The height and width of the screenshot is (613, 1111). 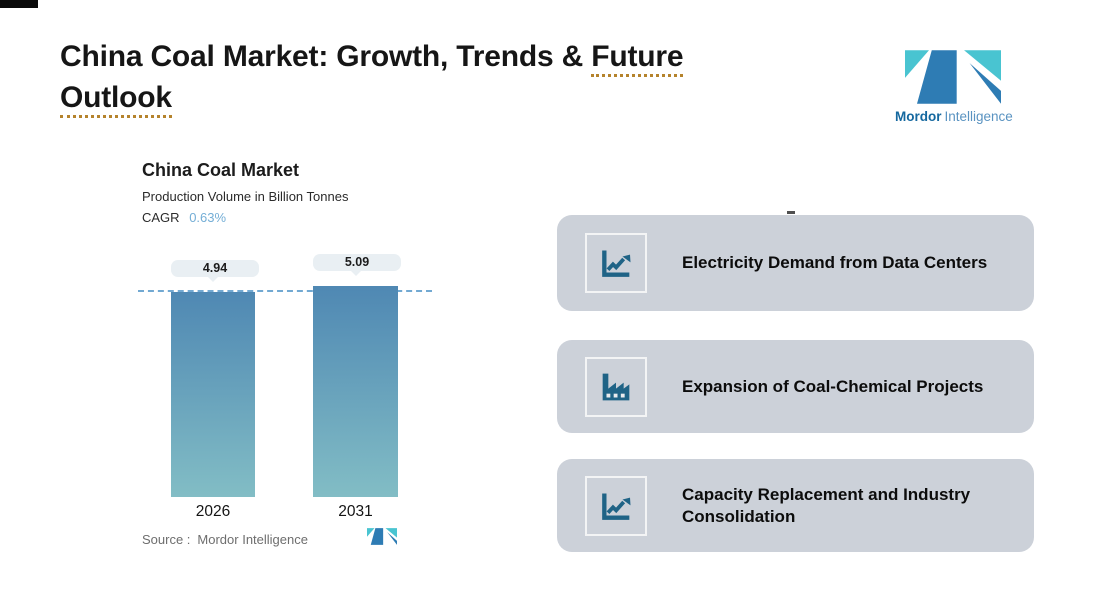 I want to click on page-title-plain: China Coal Market: Growth, Trends &, so click(x=322, y=56).